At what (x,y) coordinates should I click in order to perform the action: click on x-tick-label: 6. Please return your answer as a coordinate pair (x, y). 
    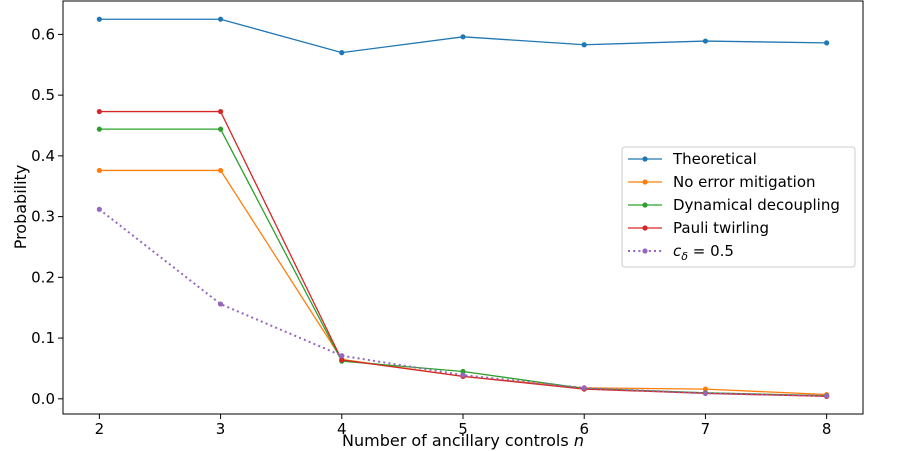
    Looking at the image, I should click on (584, 429).